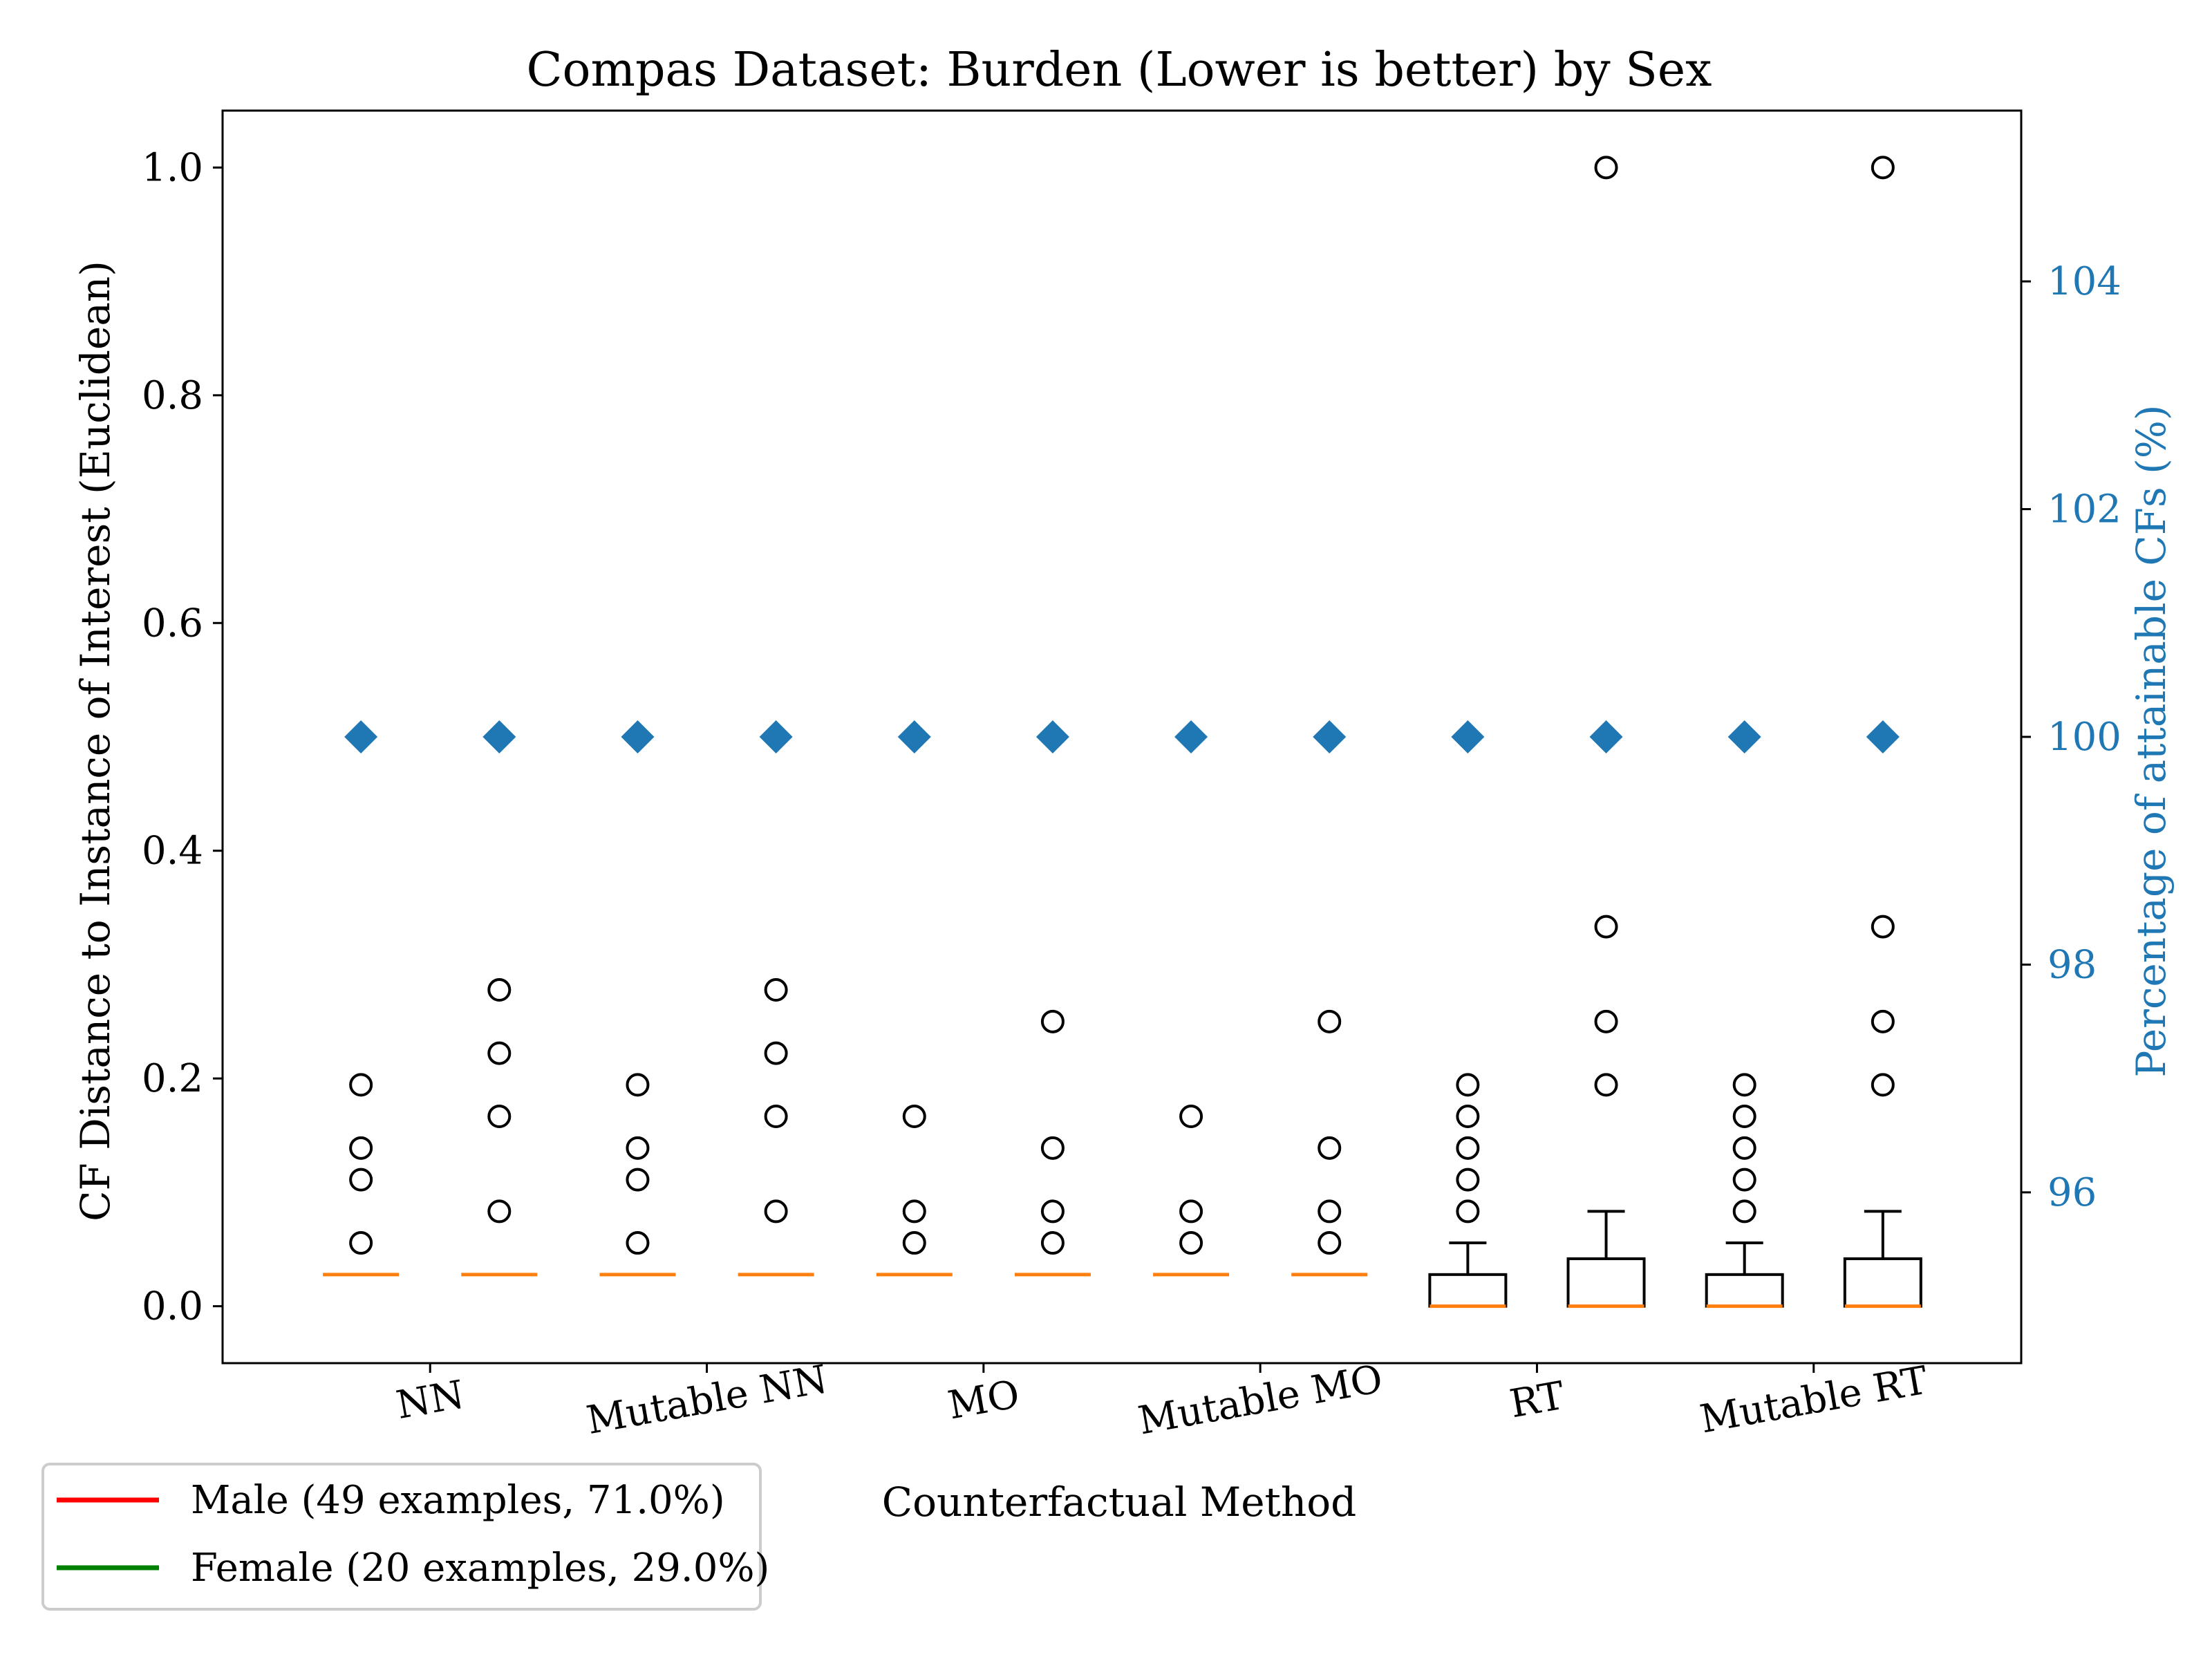 This screenshot has width=2212, height=1659. What do you see at coordinates (1192, 999) in the screenshot?
I see `box-mutable-mo-male` at bounding box center [1192, 999].